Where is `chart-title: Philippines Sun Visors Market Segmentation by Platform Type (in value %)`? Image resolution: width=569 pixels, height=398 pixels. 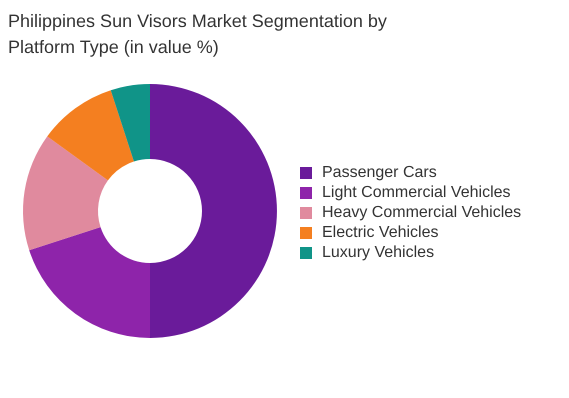
chart-title: Philippines Sun Visors Market Segmentation by Platform Type (in value %) is located at coordinates (198, 34).